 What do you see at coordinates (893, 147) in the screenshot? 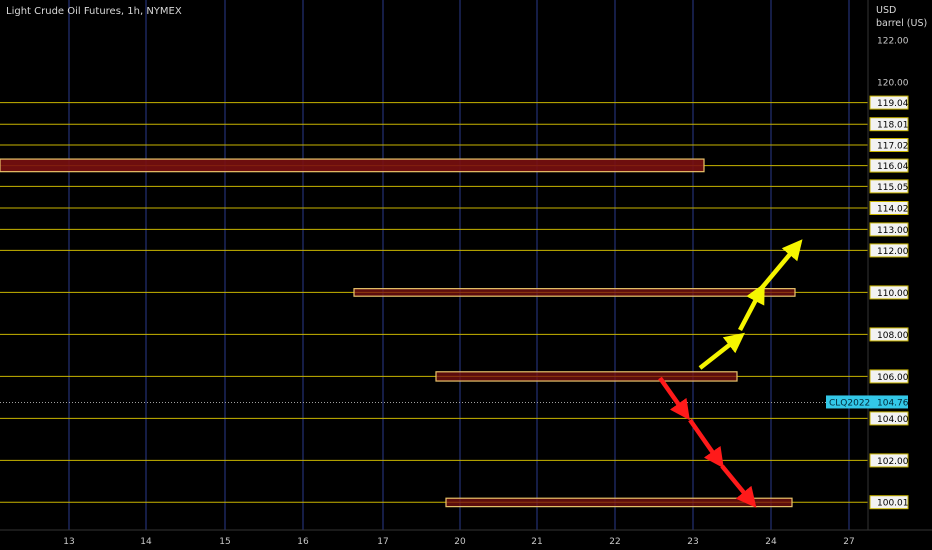
I see `level-label-117.02: 117.02` at bounding box center [893, 147].